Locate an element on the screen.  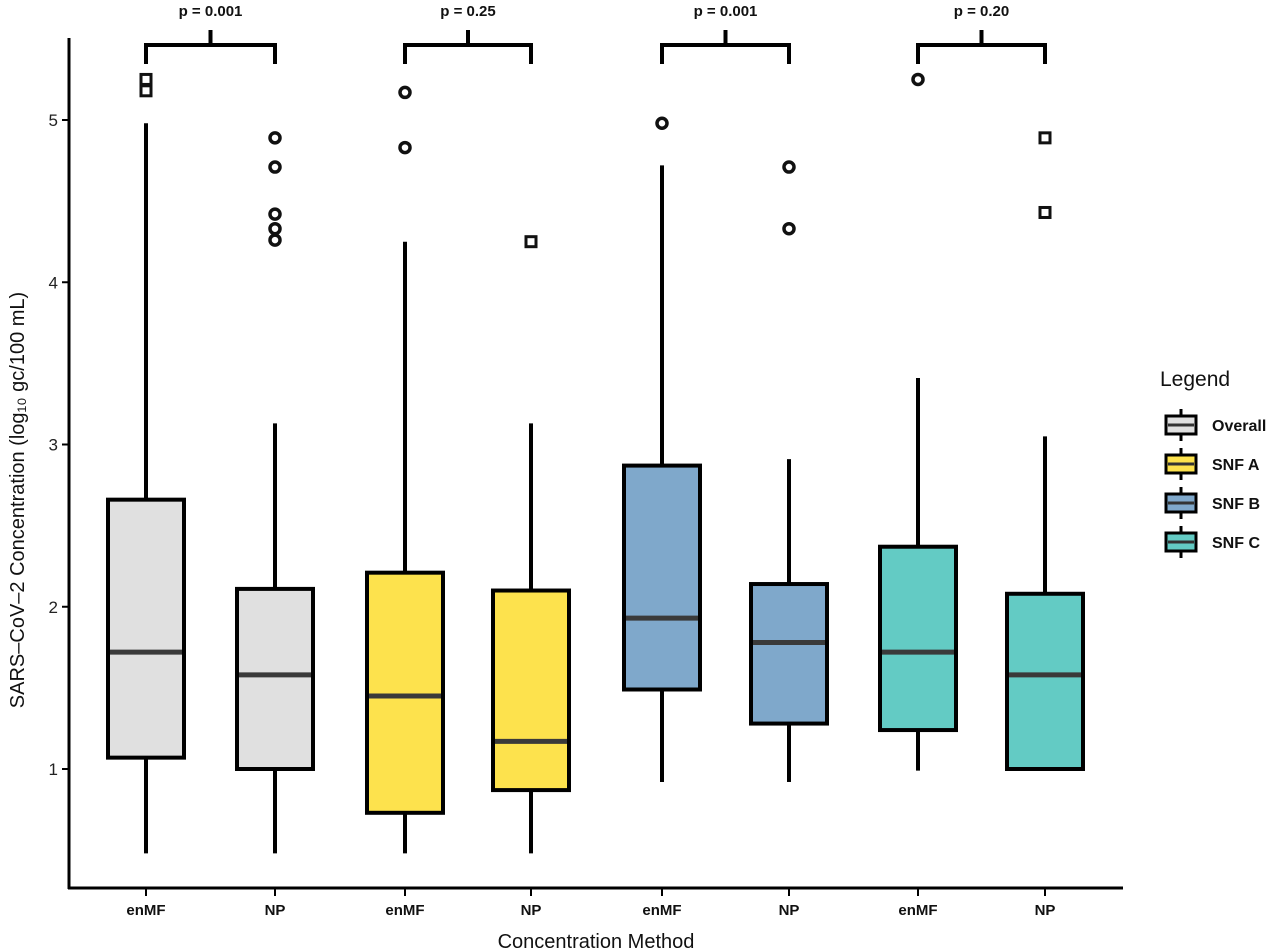
legend-label: SNF C is located at coordinates (1236, 543).